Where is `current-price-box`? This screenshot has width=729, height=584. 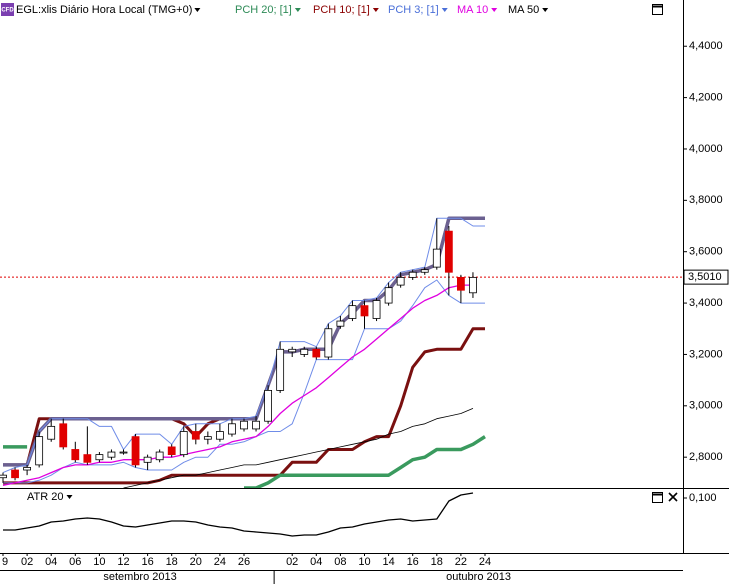 current-price-box is located at coordinates (706, 277).